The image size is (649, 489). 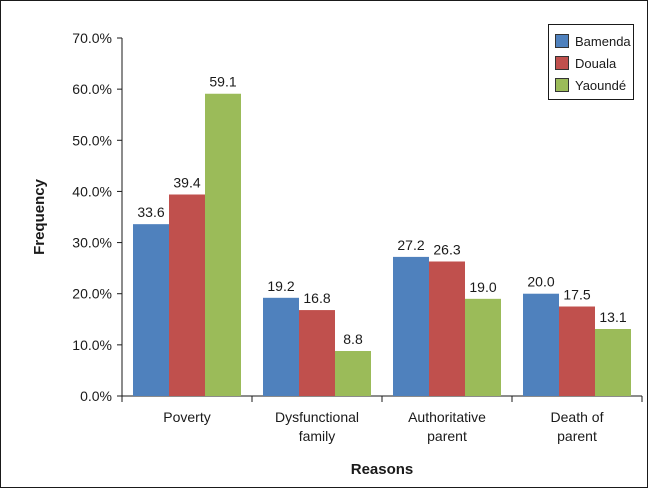 I want to click on data-label: 20.0, so click(x=540, y=282).